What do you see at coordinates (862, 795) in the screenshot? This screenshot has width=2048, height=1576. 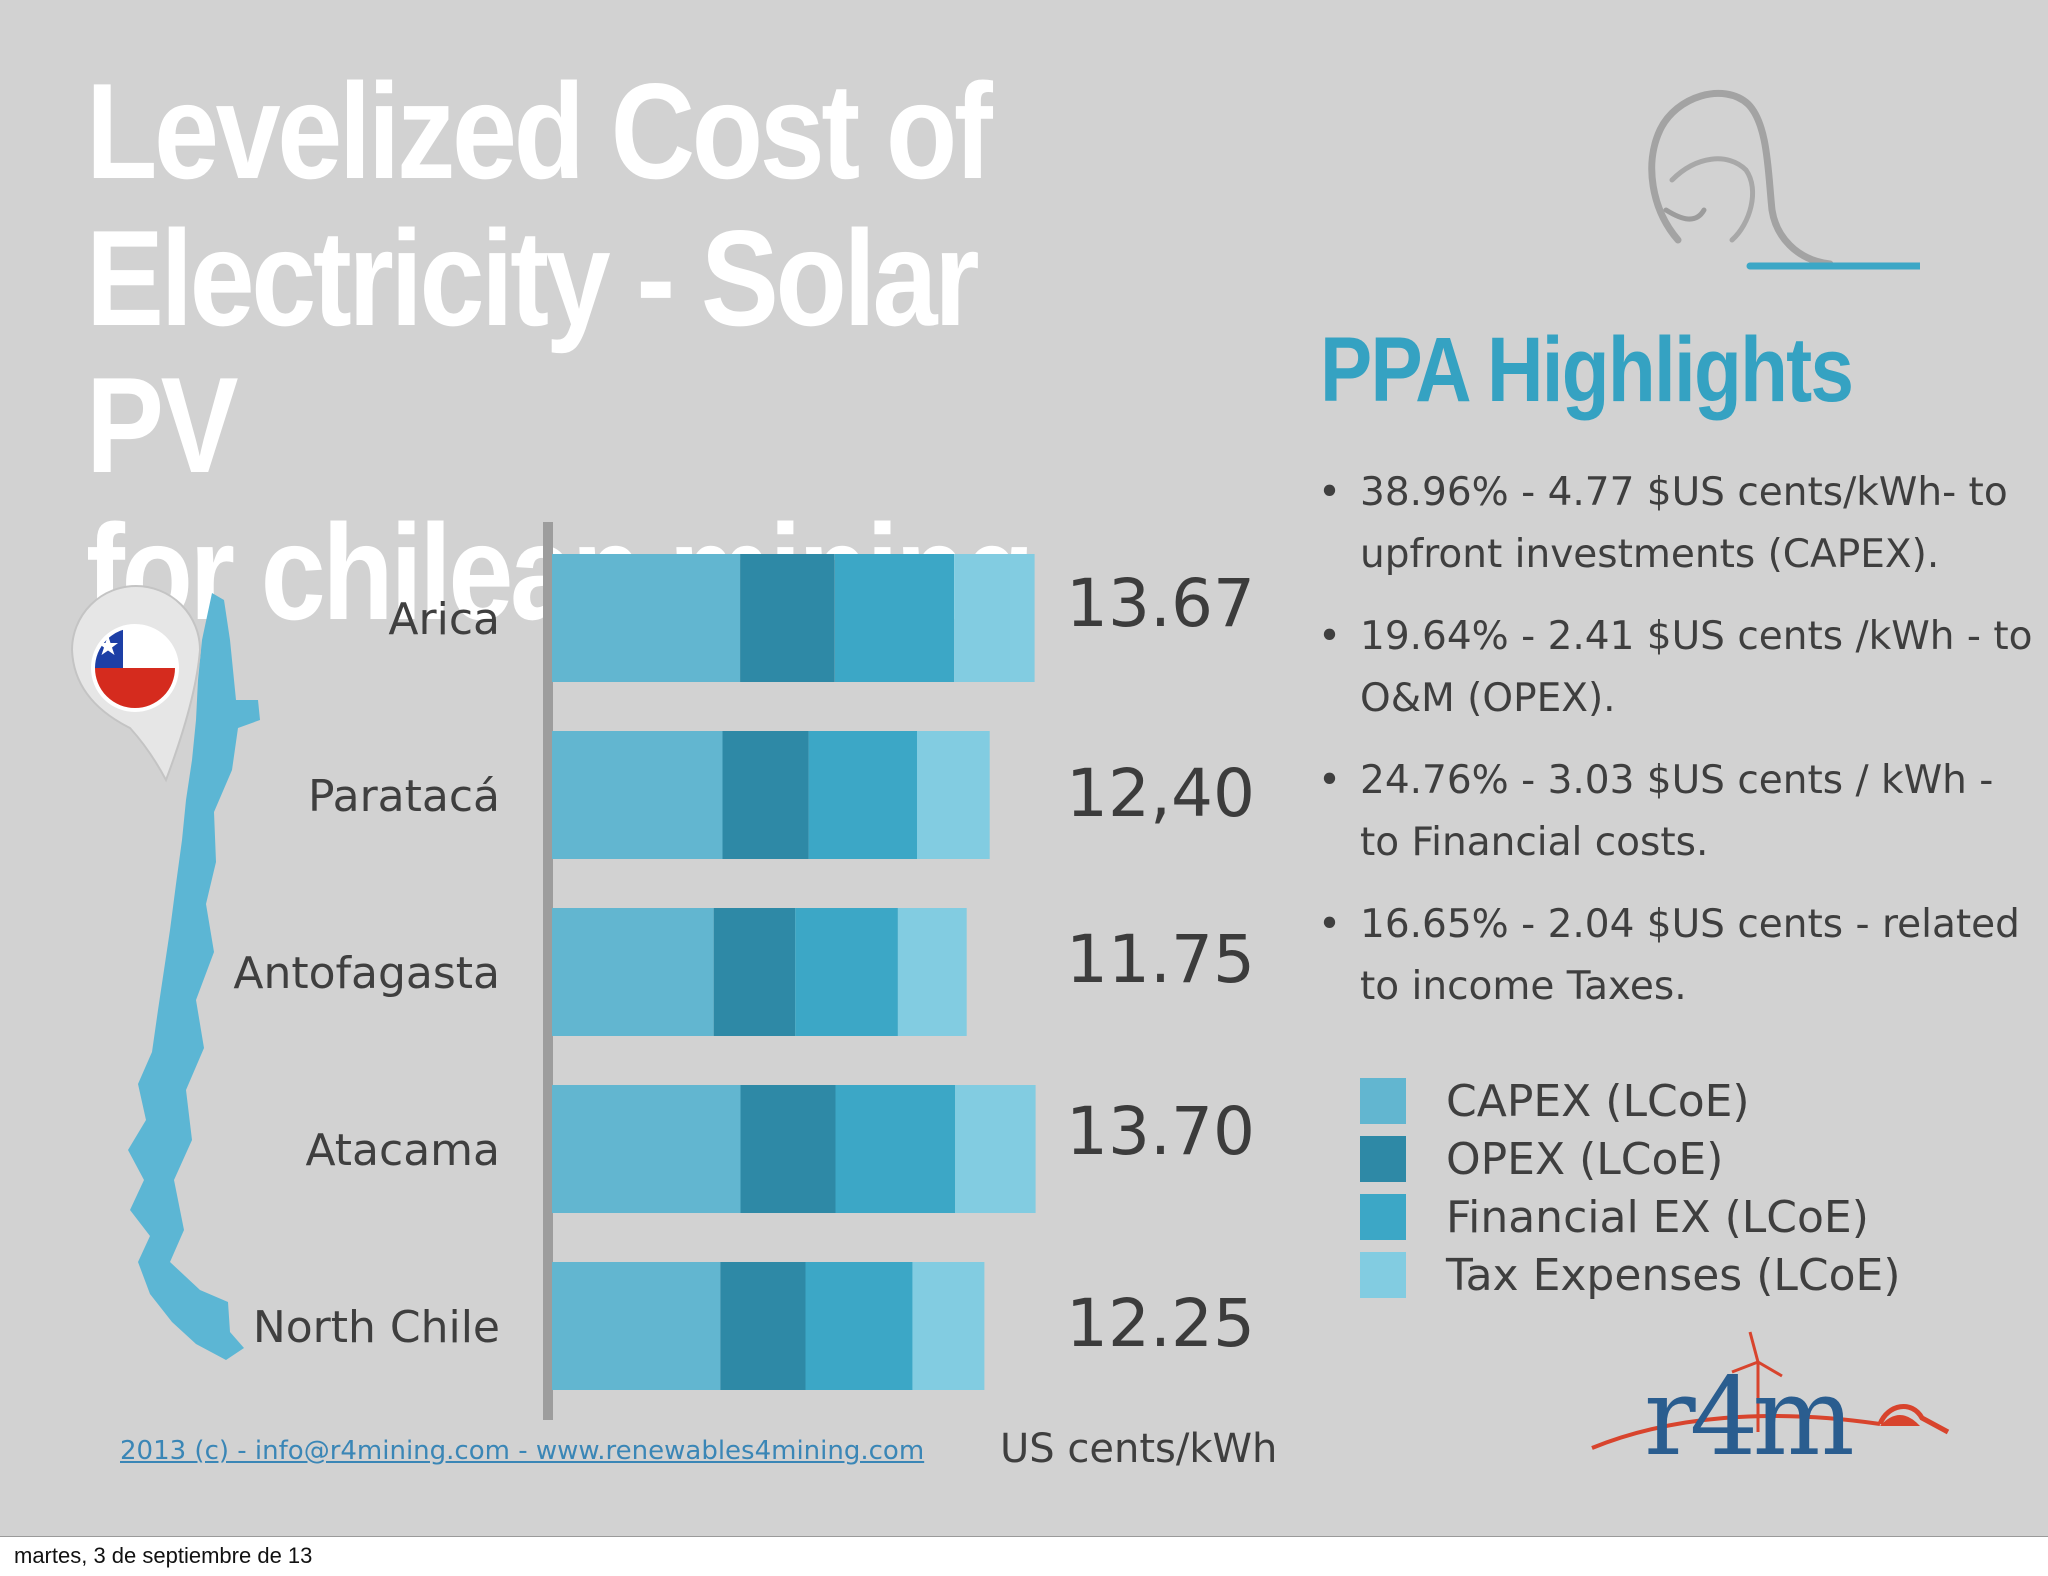 I see `bar-financial-parataca` at bounding box center [862, 795].